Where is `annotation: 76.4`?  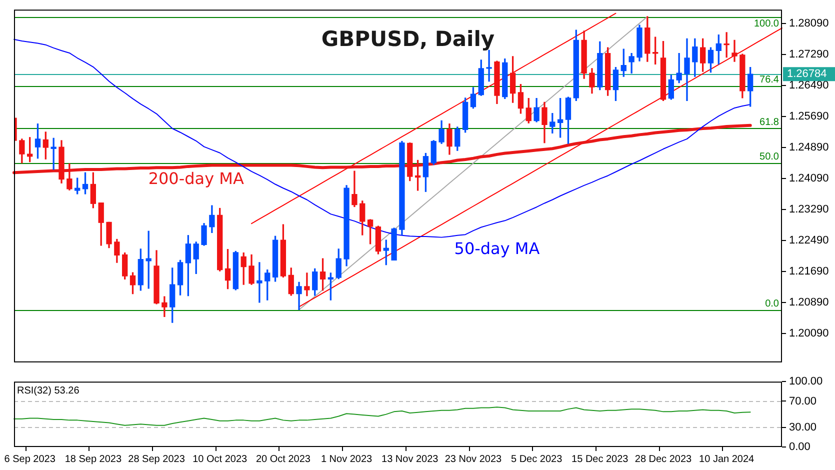
annotation: 76.4 is located at coordinates (770, 80).